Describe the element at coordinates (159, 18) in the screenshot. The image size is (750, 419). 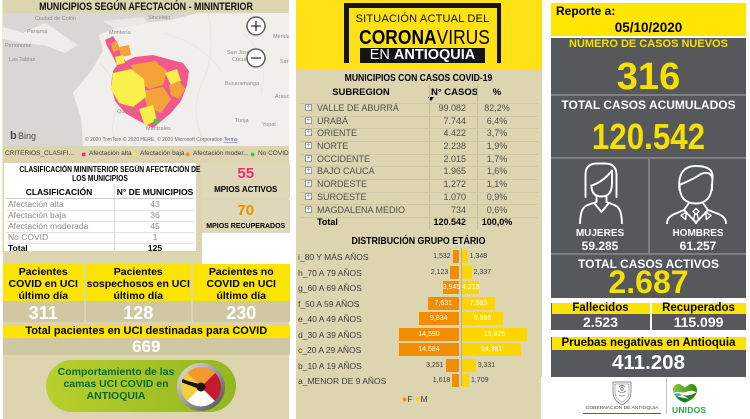
I see `svg-text: Sincelejo` at that location.